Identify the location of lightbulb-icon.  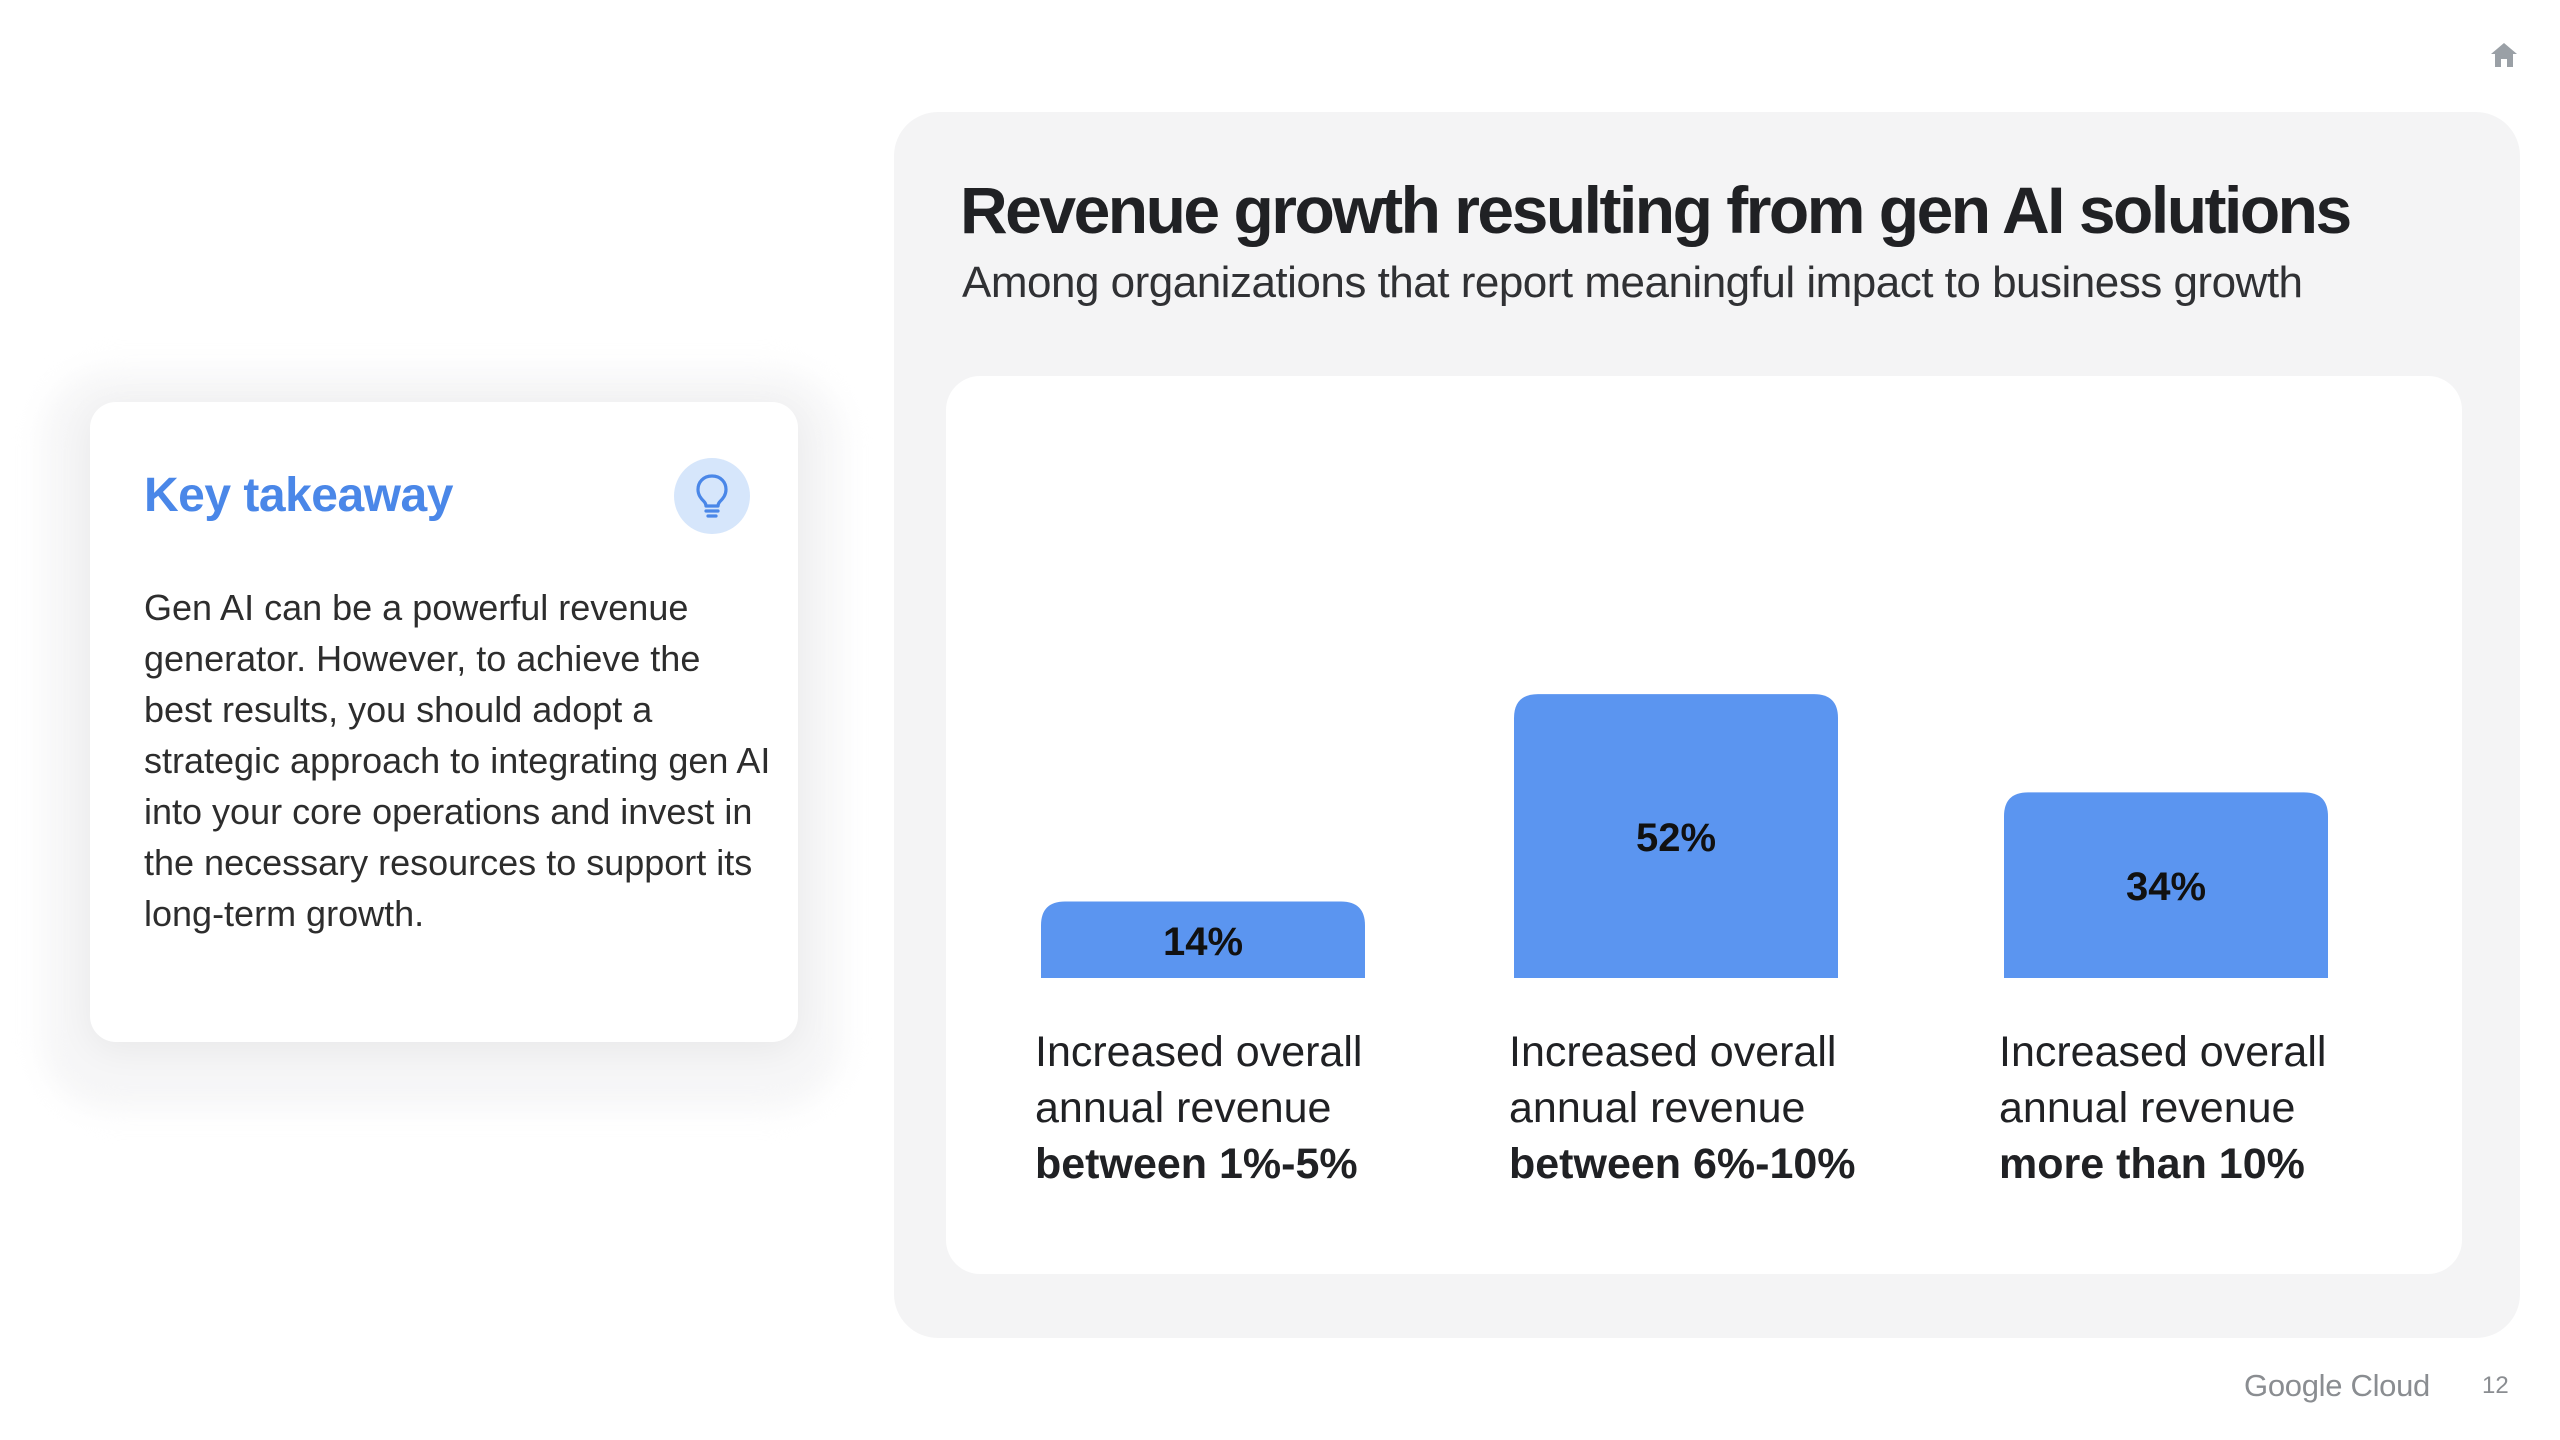
(712, 496).